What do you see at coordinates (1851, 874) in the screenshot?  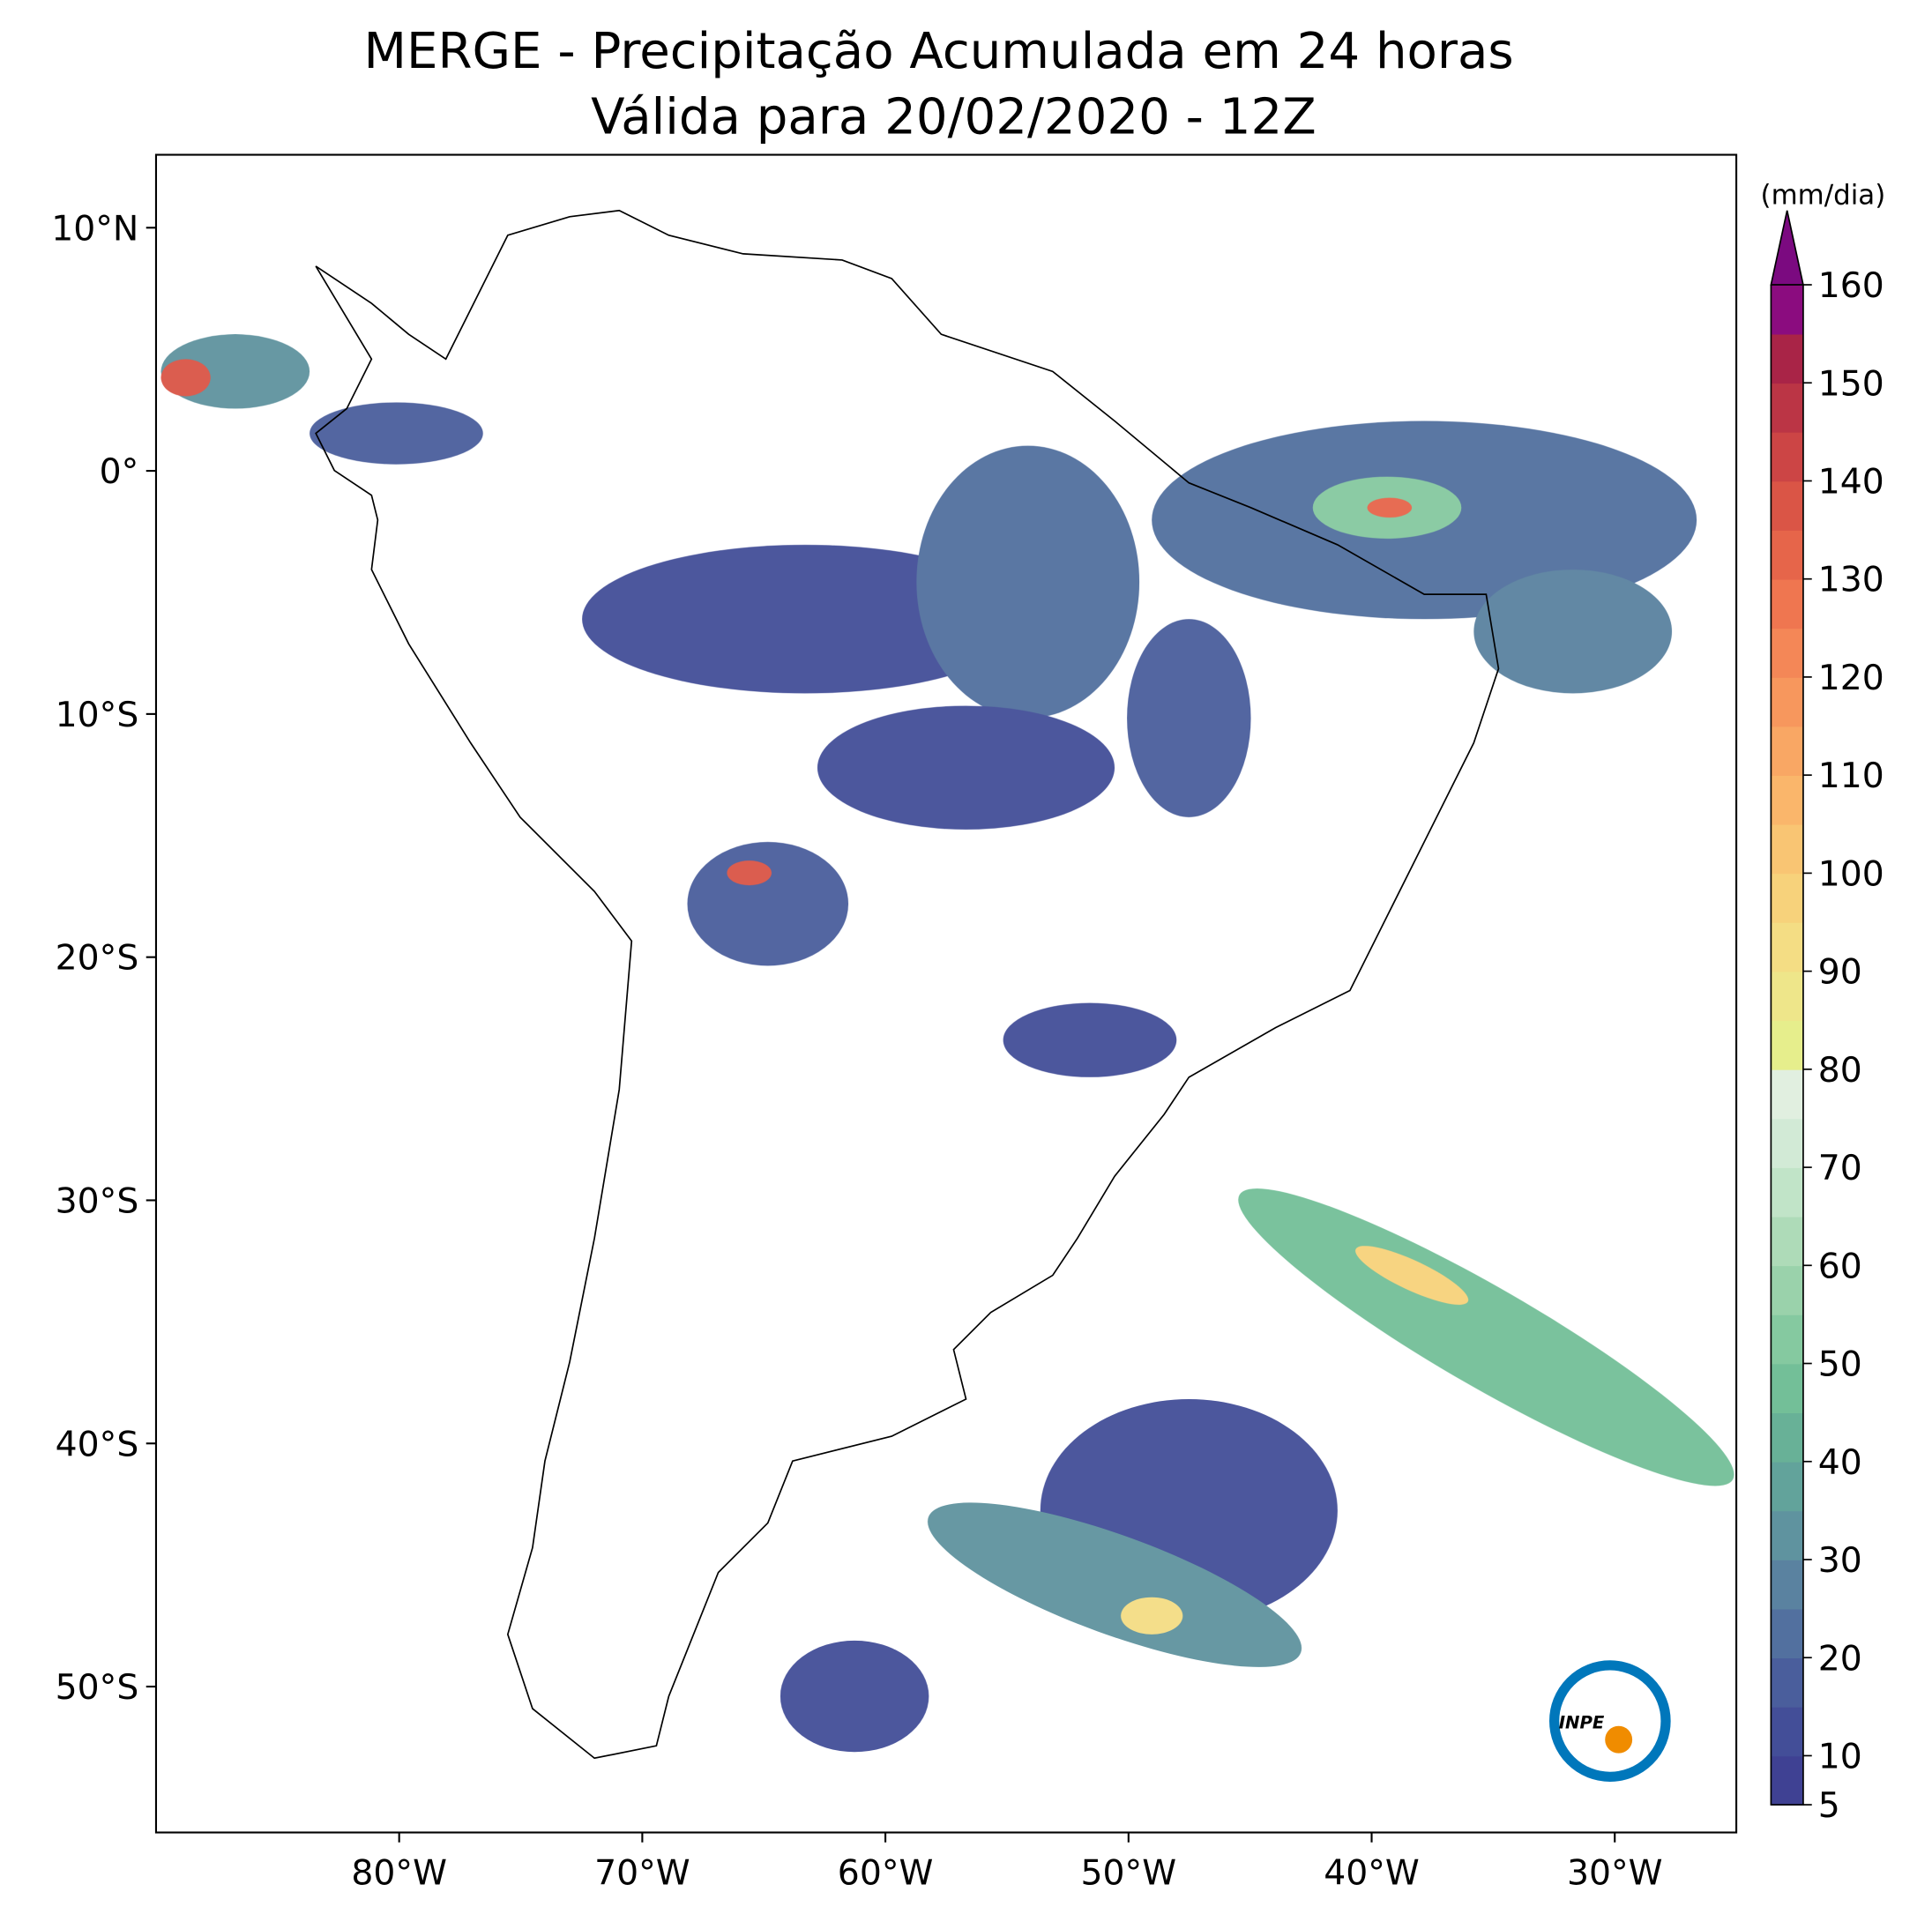 I see `colorbar-tick-label: 100` at bounding box center [1851, 874].